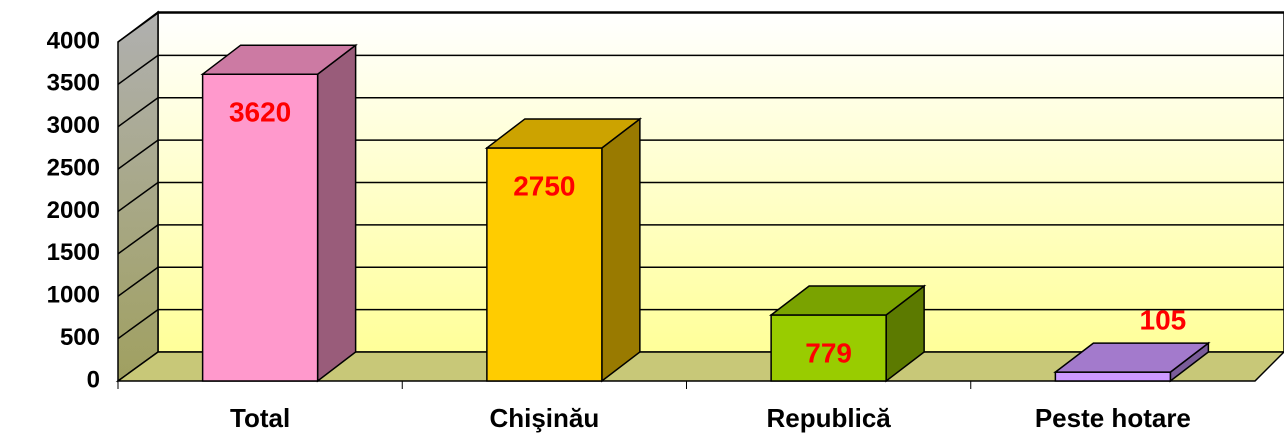  What do you see at coordinates (93, 379) in the screenshot?
I see `y-tick-label: 0` at bounding box center [93, 379].